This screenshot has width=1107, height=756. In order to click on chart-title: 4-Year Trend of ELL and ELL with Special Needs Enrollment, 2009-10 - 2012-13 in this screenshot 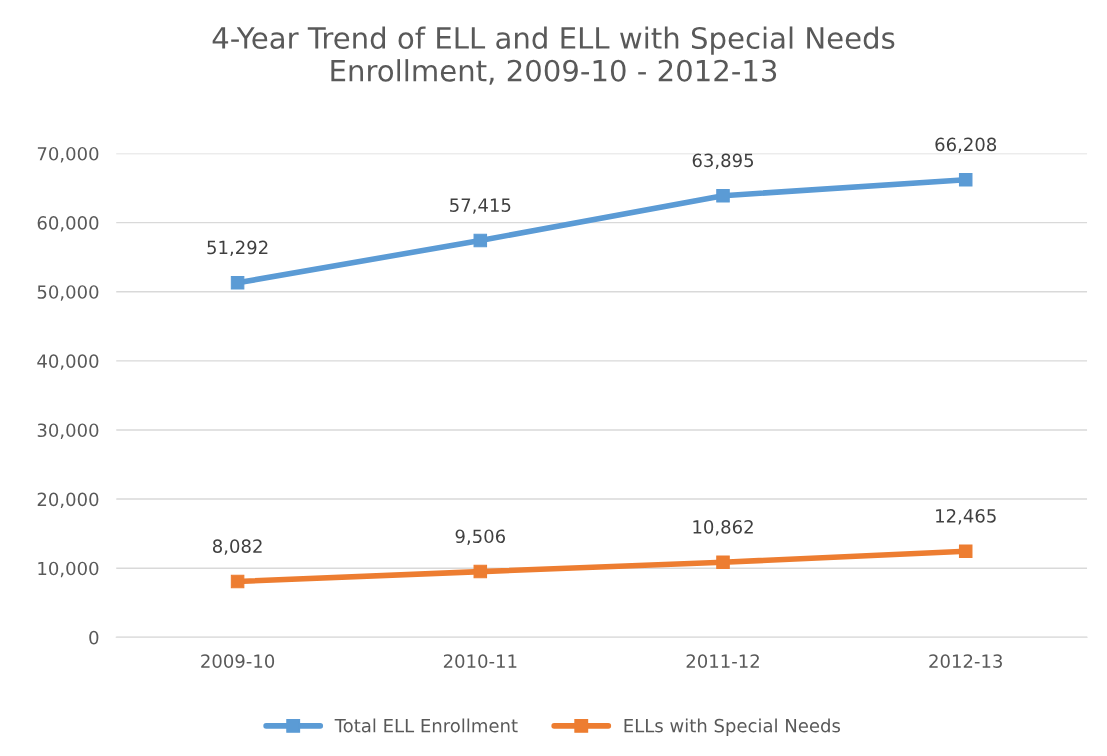, I will do `click(553, 55)`.